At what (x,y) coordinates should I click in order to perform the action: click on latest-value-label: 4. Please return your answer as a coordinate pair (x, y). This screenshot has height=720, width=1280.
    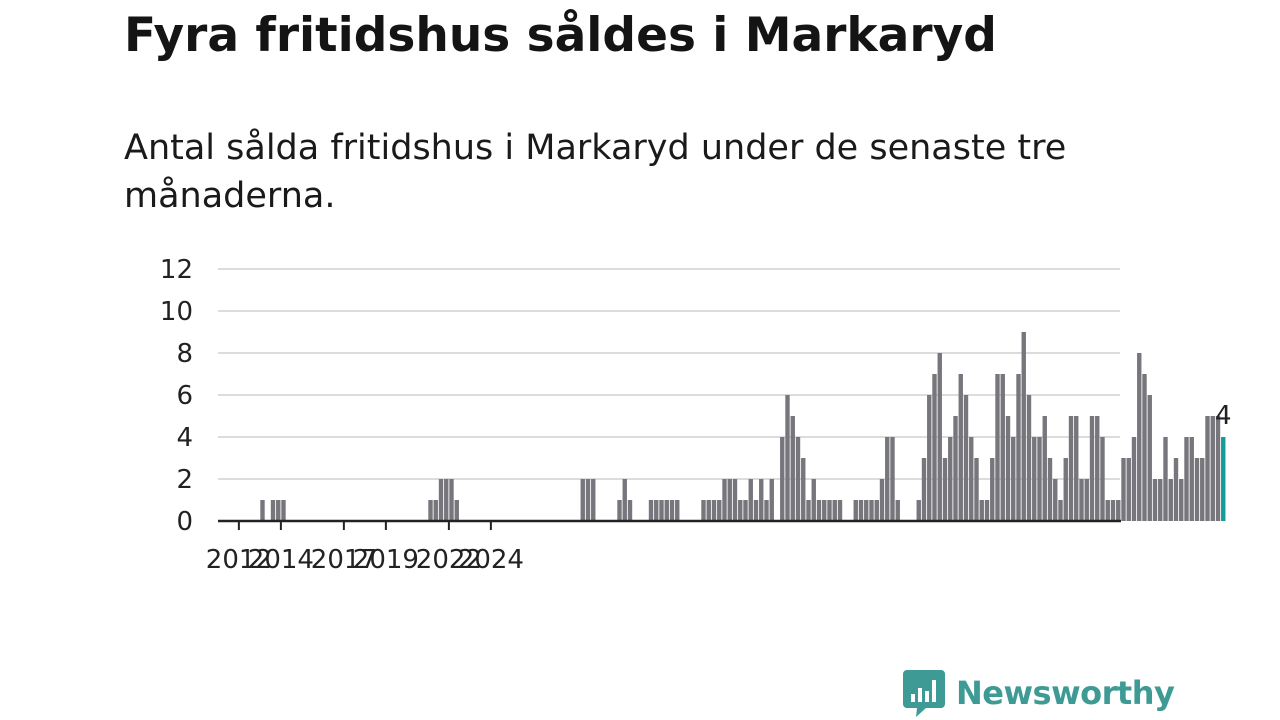
    Looking at the image, I should click on (1223, 416).